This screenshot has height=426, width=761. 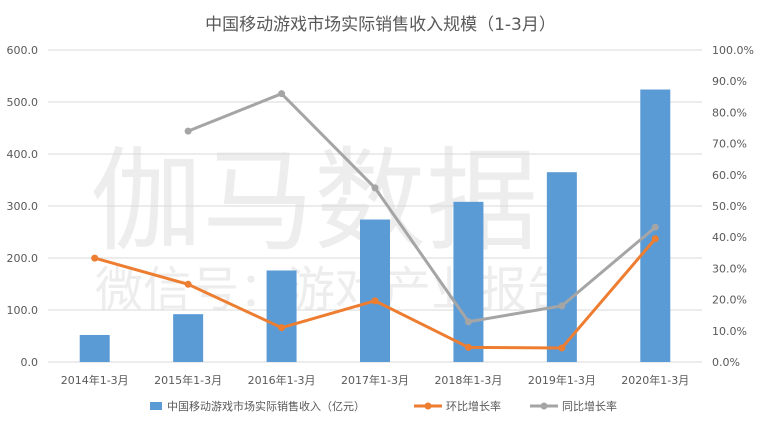 What do you see at coordinates (23, 258) in the screenshot?
I see `left-tick-label: 200.0` at bounding box center [23, 258].